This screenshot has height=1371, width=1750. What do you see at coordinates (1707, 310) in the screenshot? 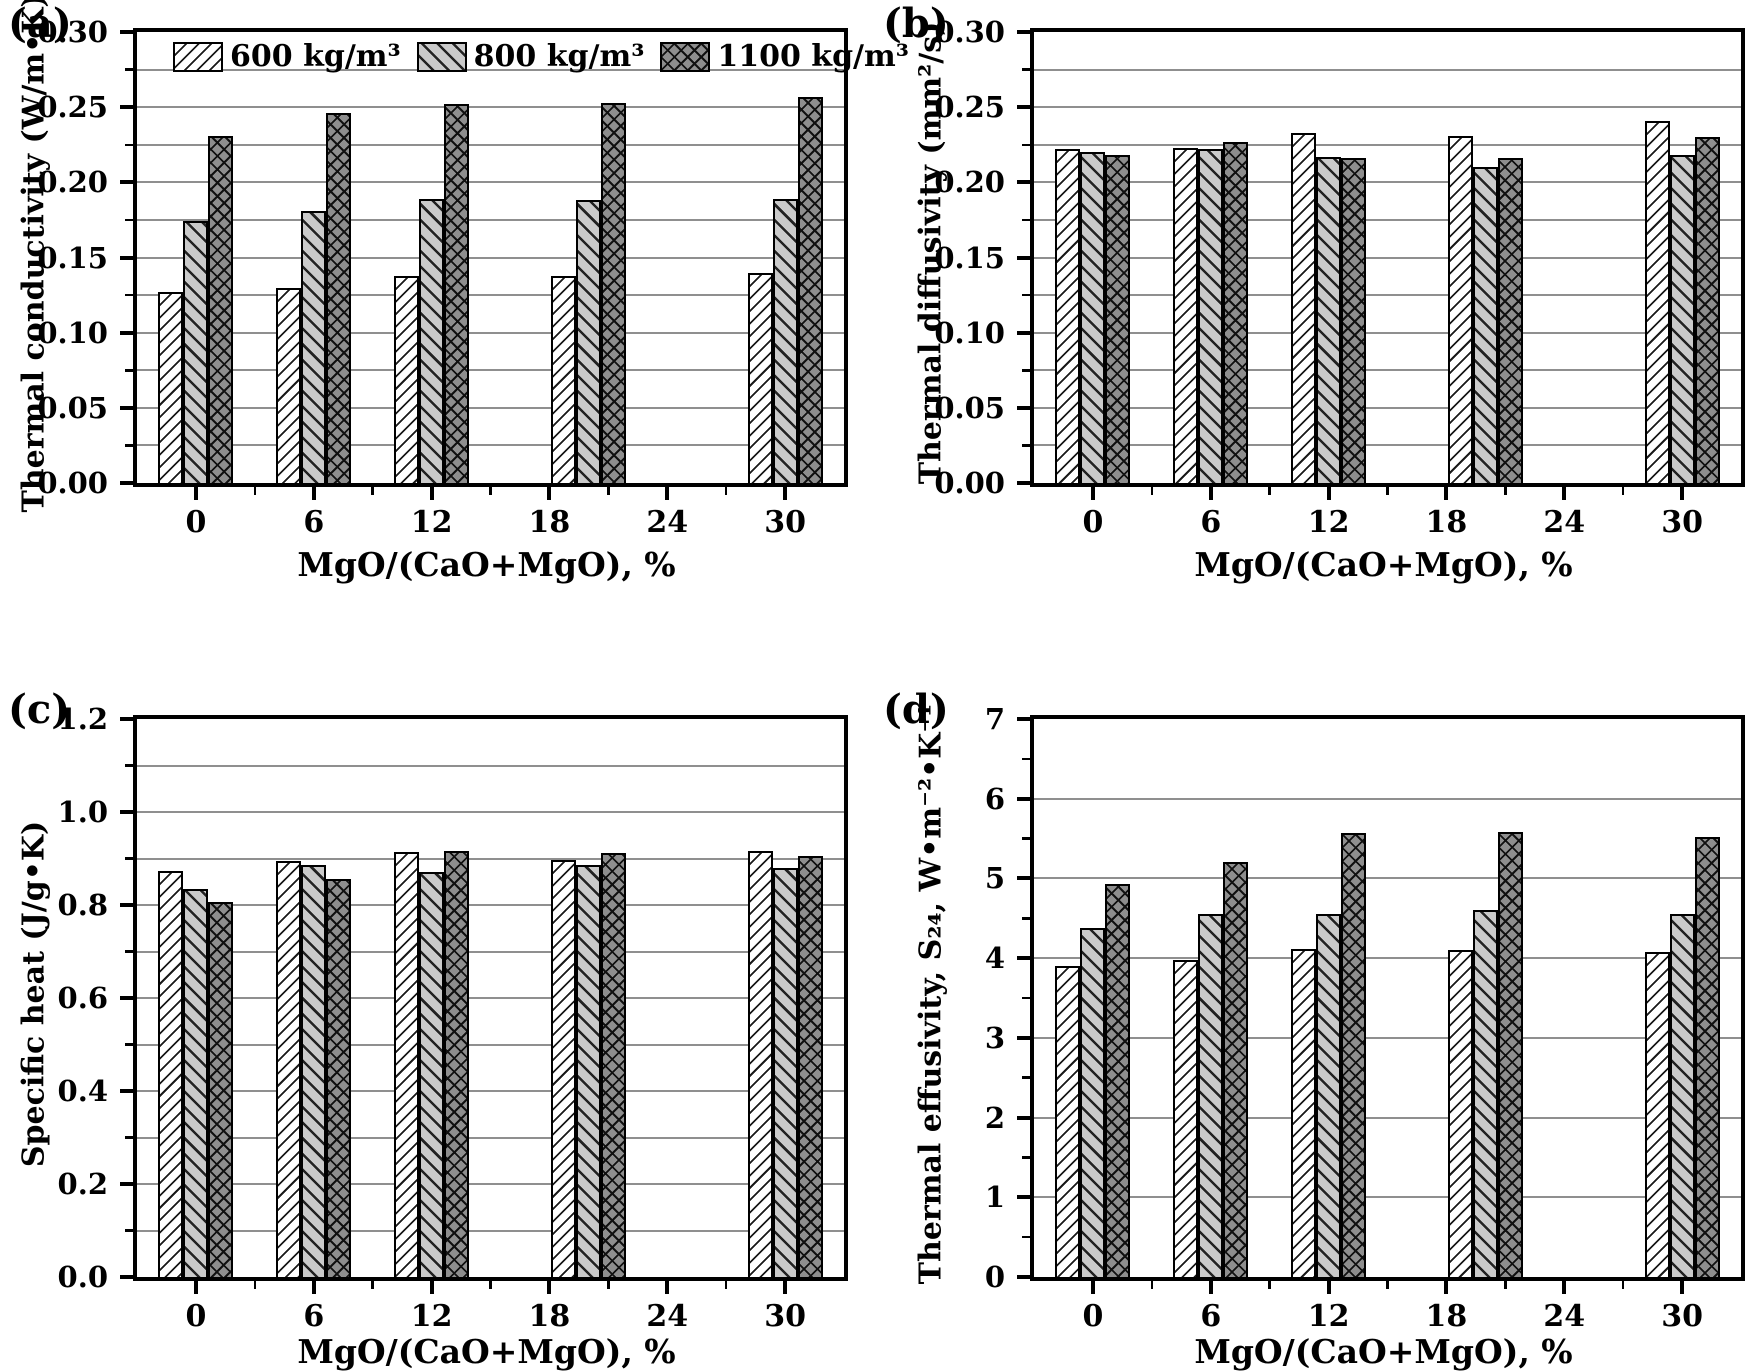
I see `bar-1100kg-x30` at bounding box center [1707, 310].